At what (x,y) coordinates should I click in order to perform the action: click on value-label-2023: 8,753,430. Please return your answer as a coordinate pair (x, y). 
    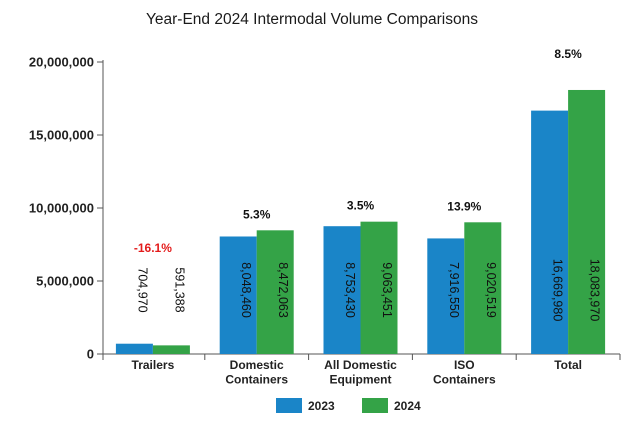
    Looking at the image, I should click on (350, 290).